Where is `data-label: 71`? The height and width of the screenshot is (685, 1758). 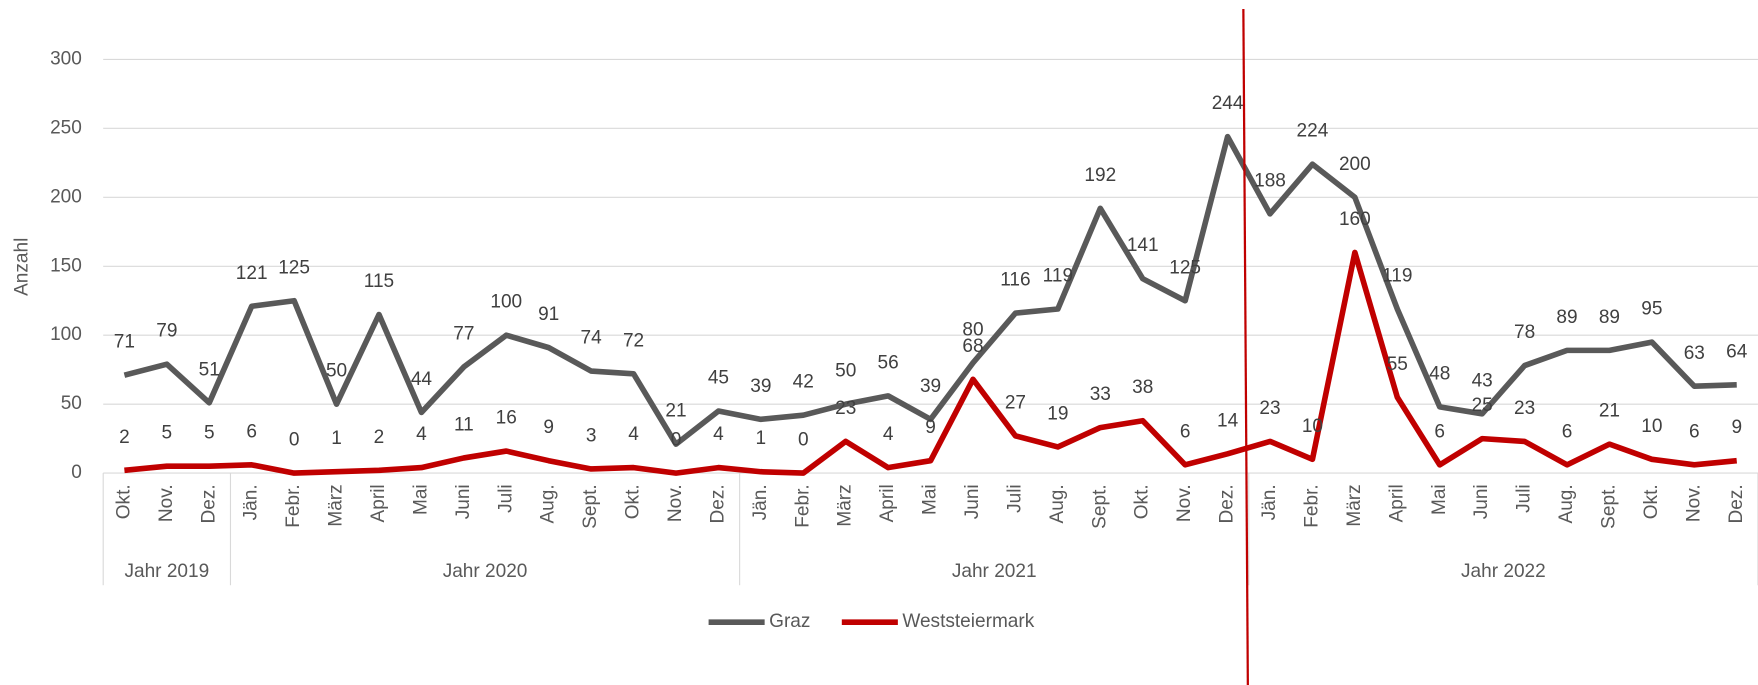 data-label: 71 is located at coordinates (124, 342).